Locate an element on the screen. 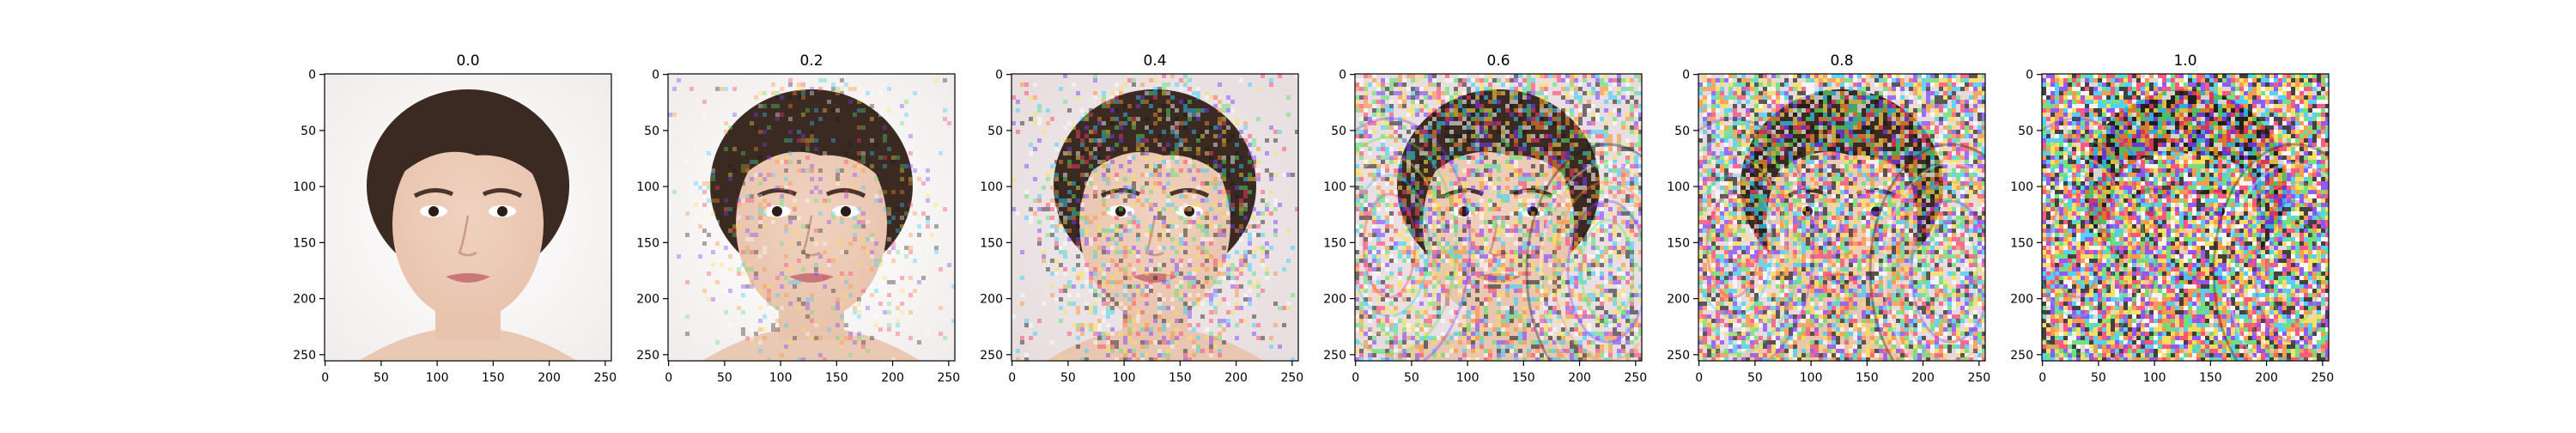 The width and height of the screenshot is (2576, 433). panel-title: 0.8 is located at coordinates (1842, 61).